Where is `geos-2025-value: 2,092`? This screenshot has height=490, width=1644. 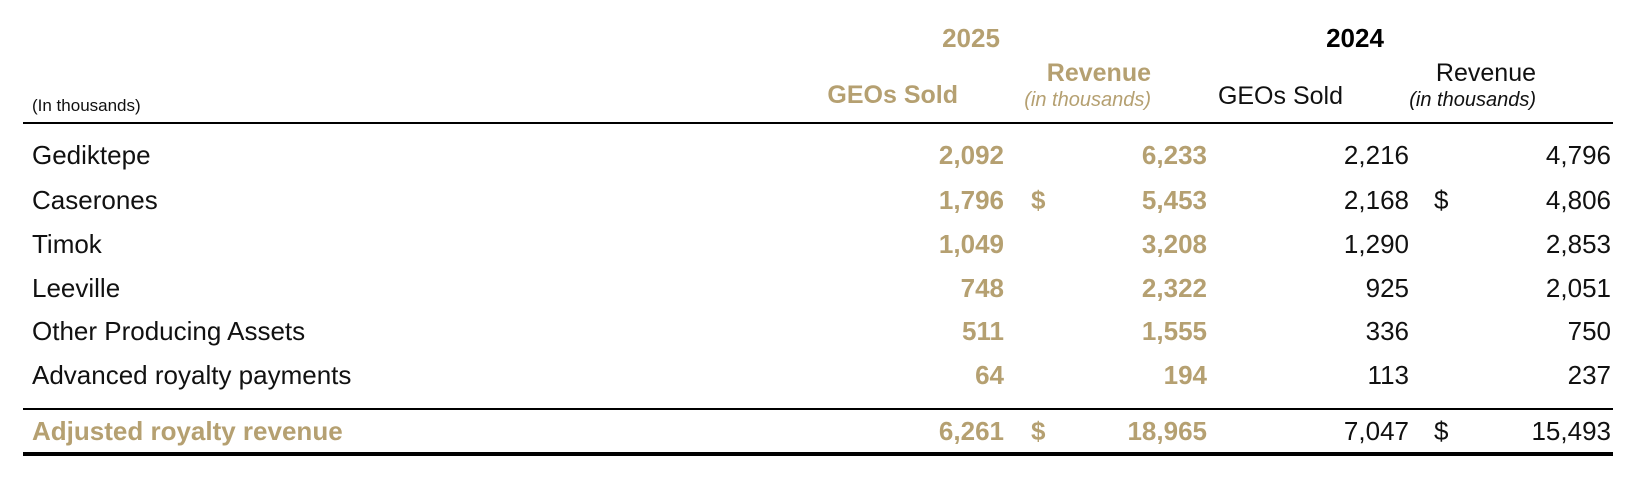
geos-2025-value: 2,092 is located at coordinates (971, 155).